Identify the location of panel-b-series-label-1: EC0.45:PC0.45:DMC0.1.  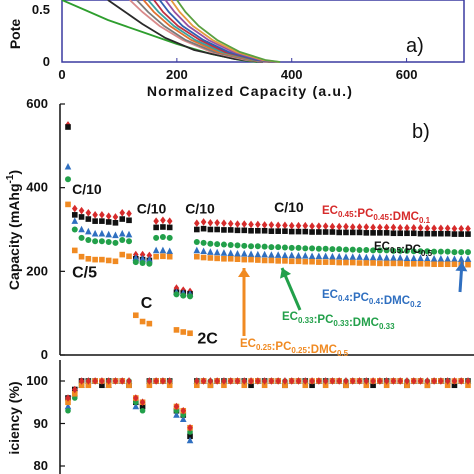
(376, 215).